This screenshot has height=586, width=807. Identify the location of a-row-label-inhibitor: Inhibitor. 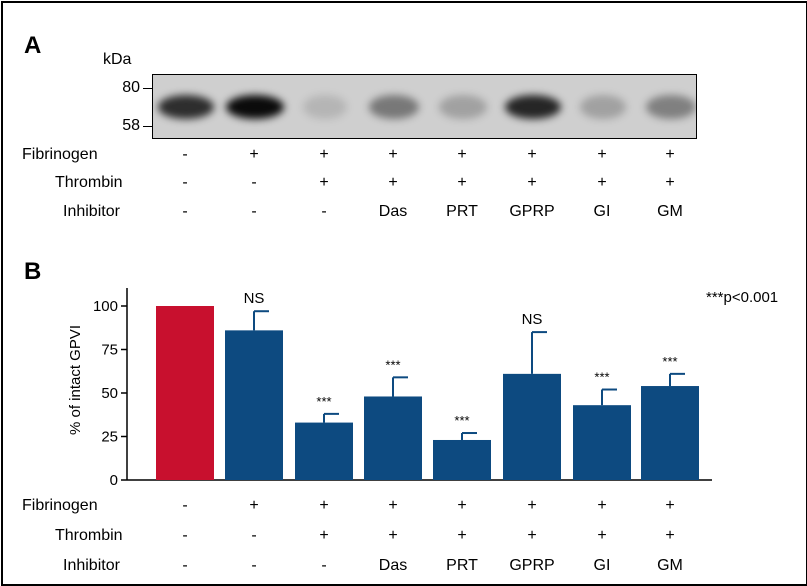
(91, 211).